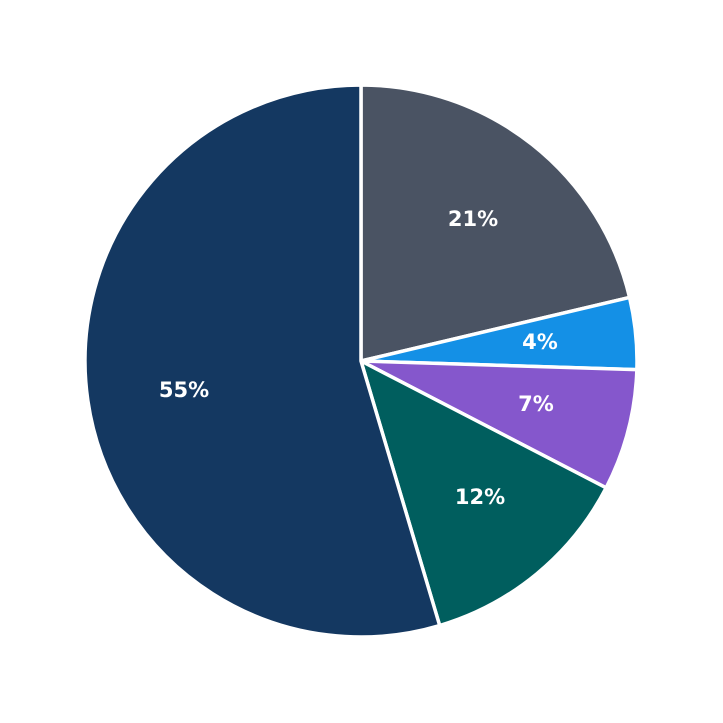 The image size is (723, 723). I want to click on slice-label-3: 12%, so click(480, 497).